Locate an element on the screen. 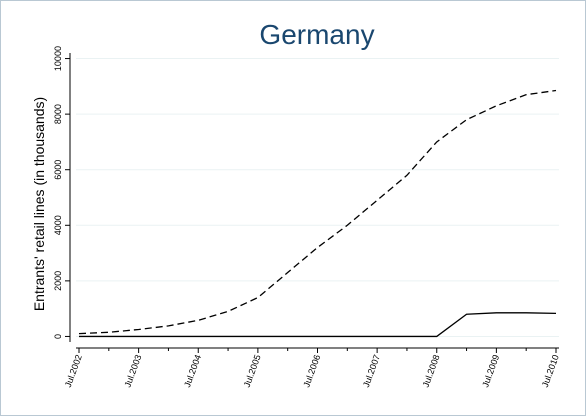 Image resolution: width=586 pixels, height=417 pixels. x-tick-label: Jul.2008 is located at coordinates (431, 370).